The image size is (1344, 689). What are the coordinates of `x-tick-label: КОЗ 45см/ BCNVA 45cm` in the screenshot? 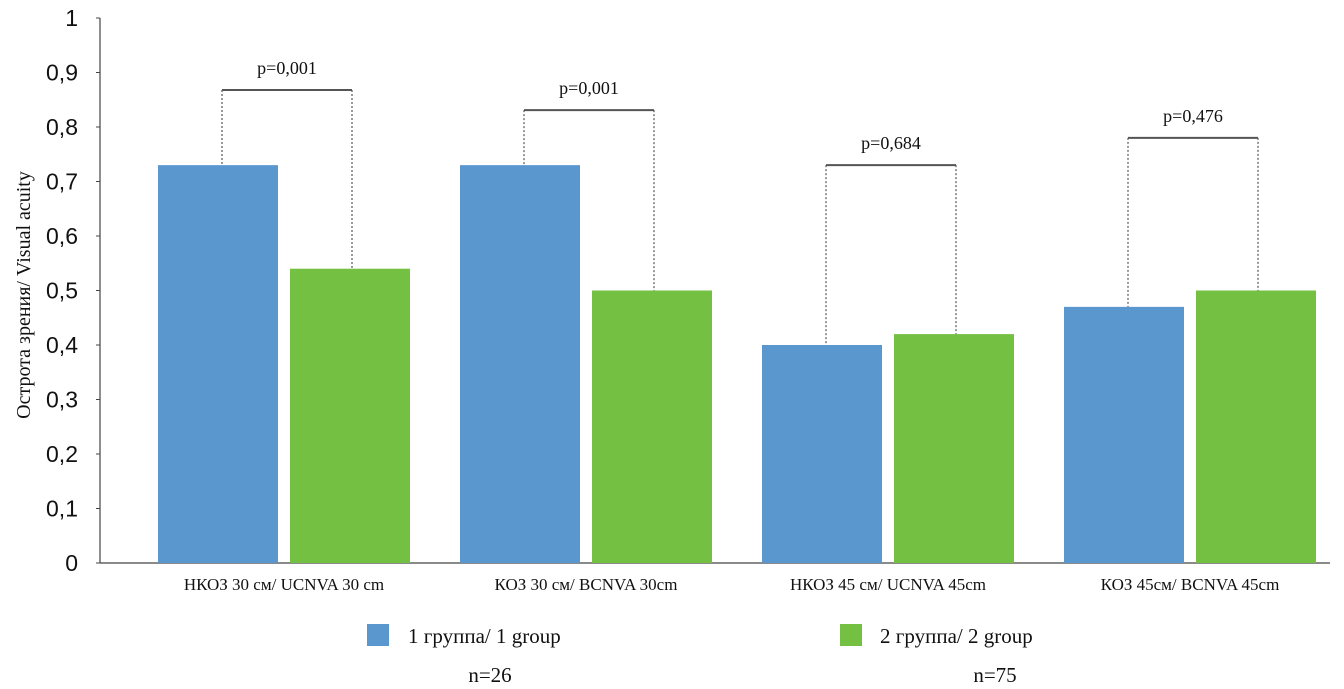 It's located at (1190, 584).